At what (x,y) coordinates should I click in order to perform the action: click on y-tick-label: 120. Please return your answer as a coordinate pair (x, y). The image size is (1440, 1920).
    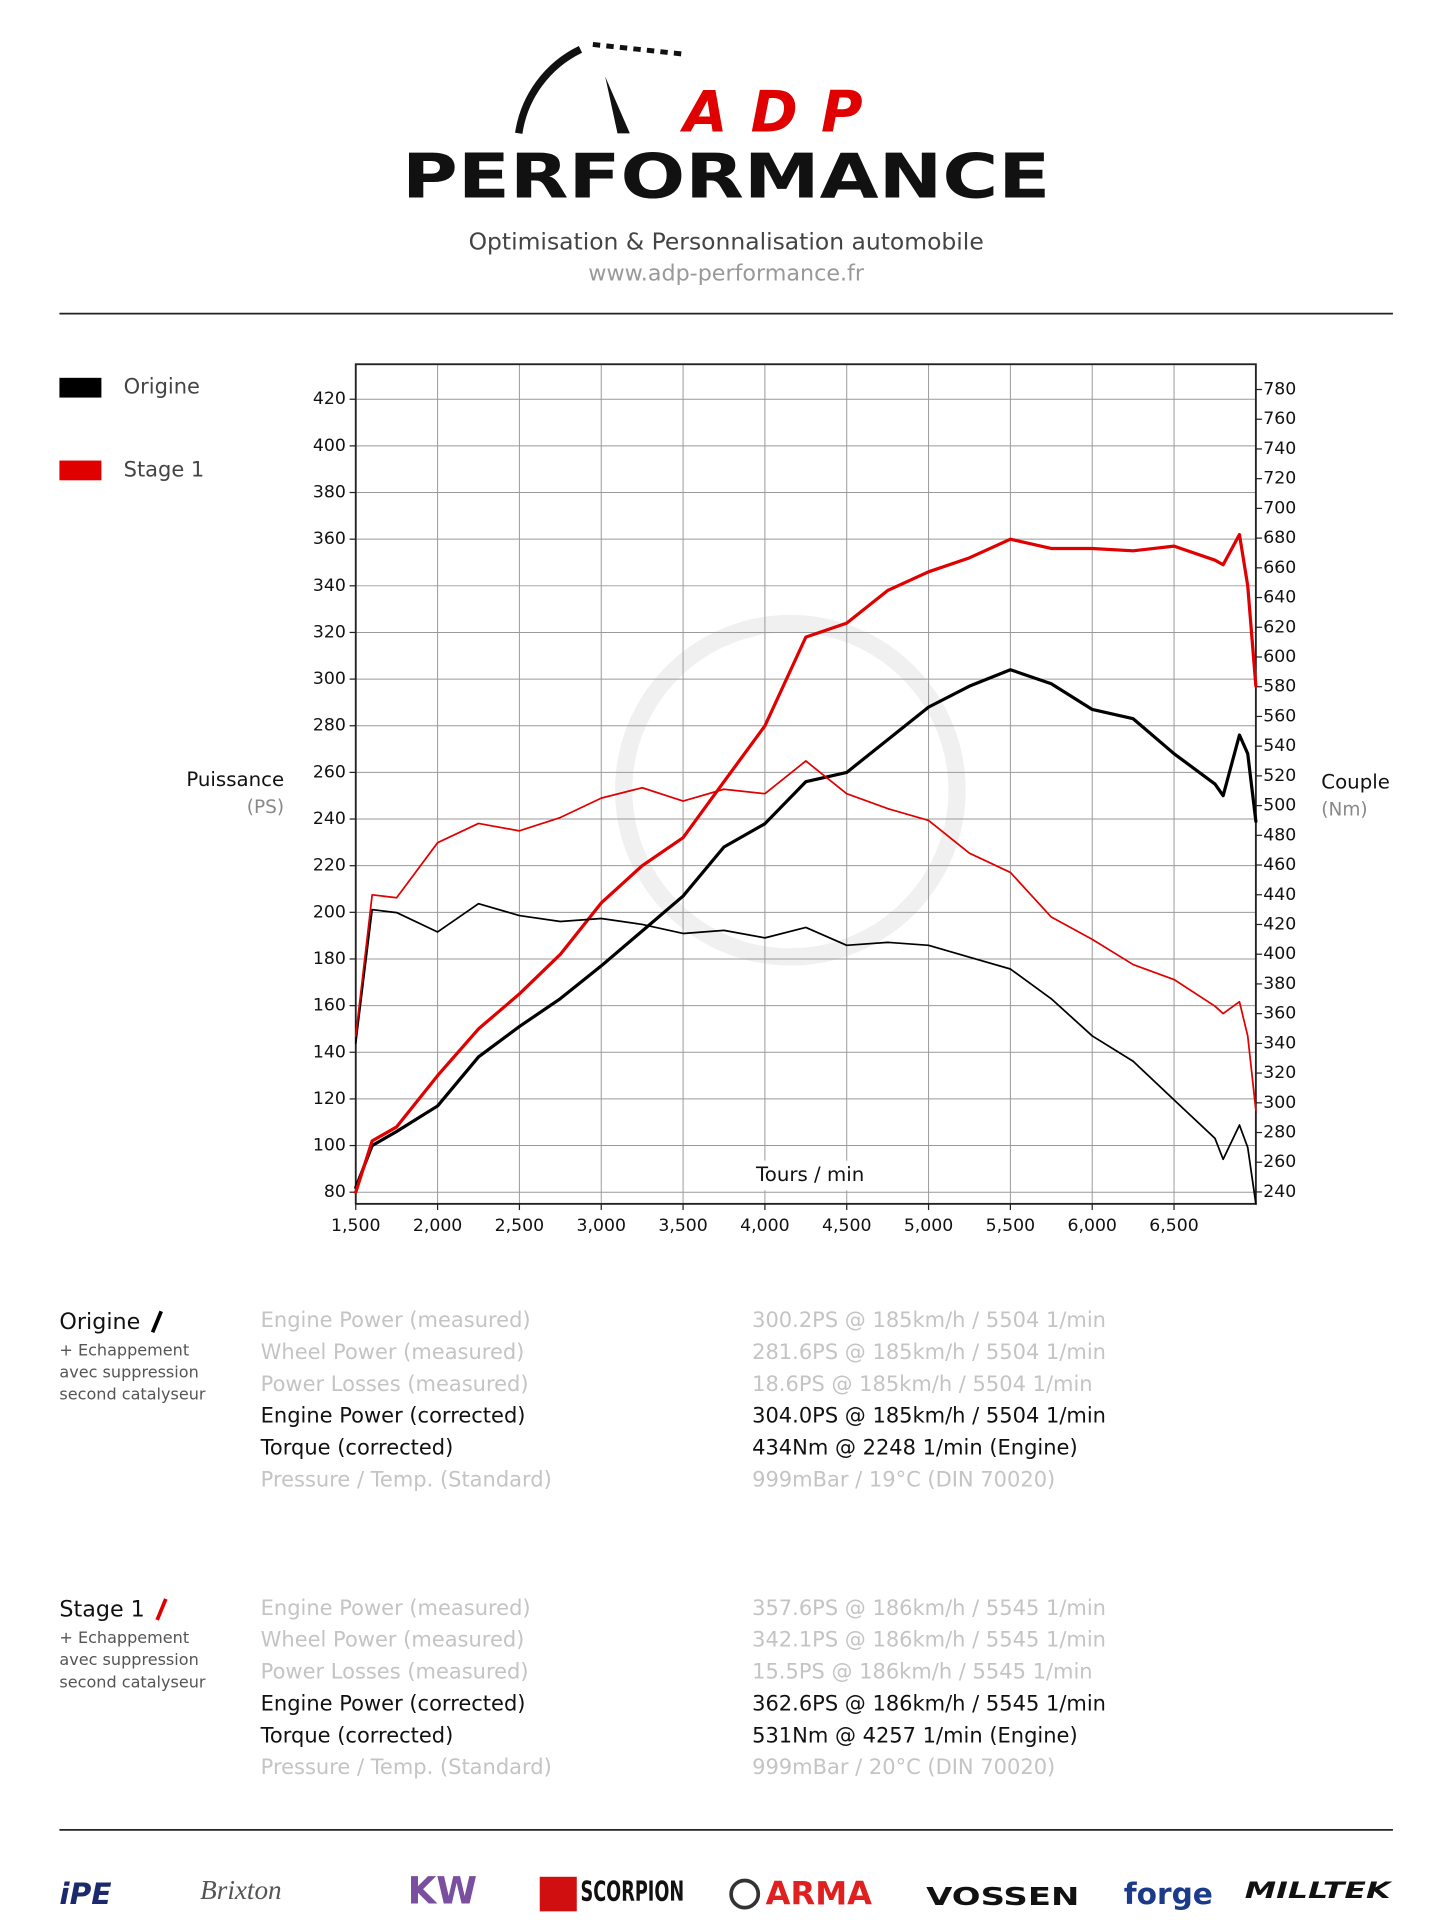
    Looking at the image, I should click on (329, 1099).